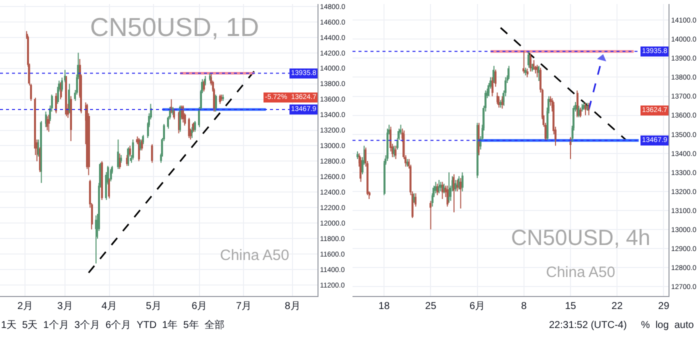  Describe the element at coordinates (384, 306) in the screenshot. I see `x-tick-label: 18` at that location.